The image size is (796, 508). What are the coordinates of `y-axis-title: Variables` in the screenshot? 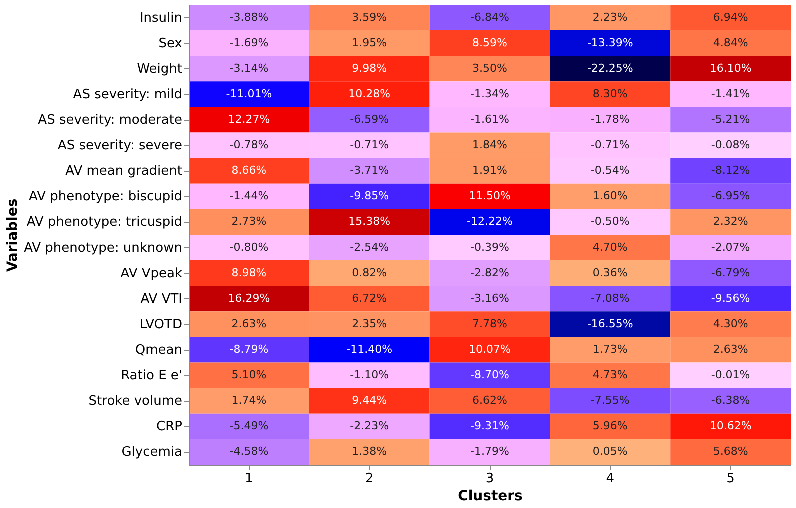 It's located at (13, 235).